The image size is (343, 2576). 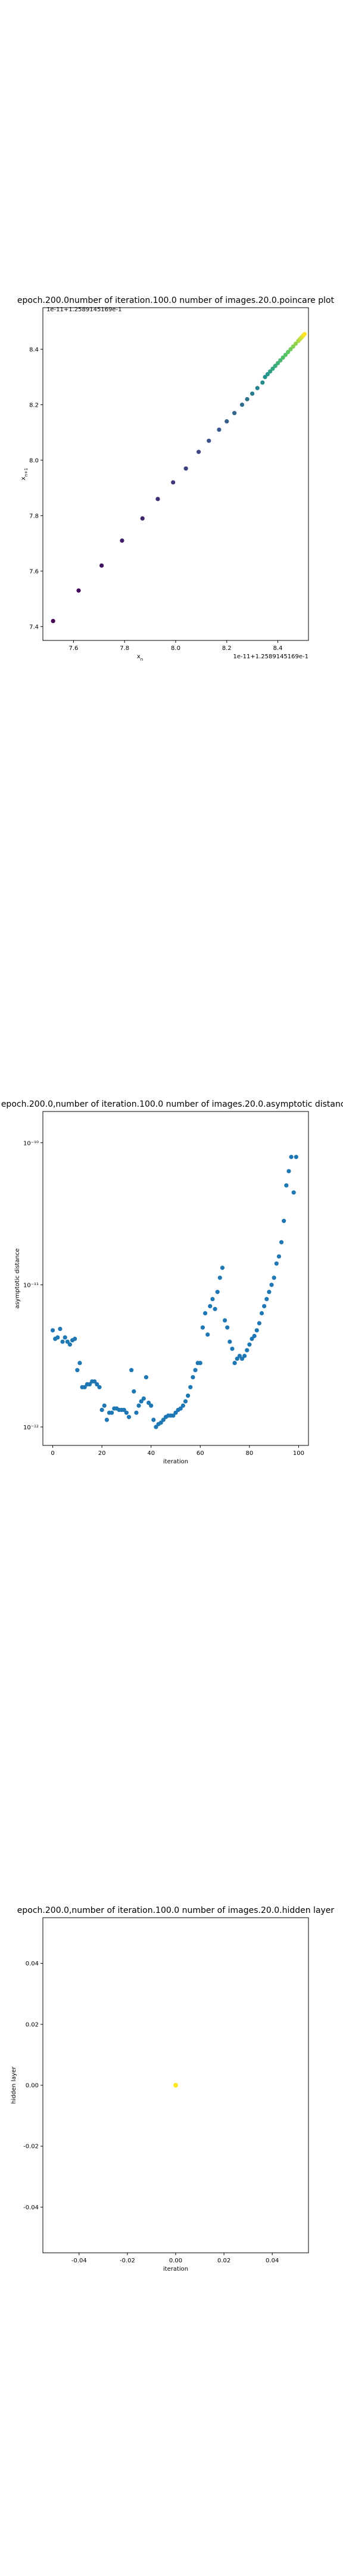 I want to click on hidden-layer-ytick-label: 0.00, so click(x=33, y=2086).